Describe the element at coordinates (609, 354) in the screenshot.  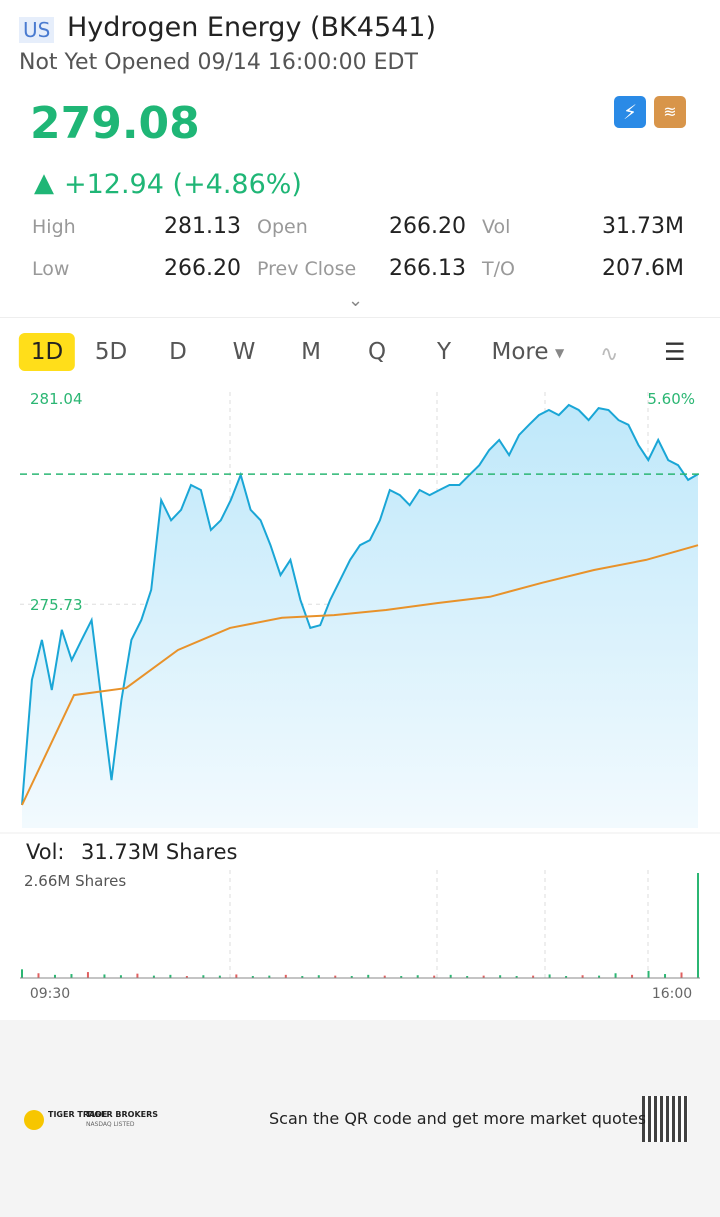
I see `indicator-icon: ∿` at that location.